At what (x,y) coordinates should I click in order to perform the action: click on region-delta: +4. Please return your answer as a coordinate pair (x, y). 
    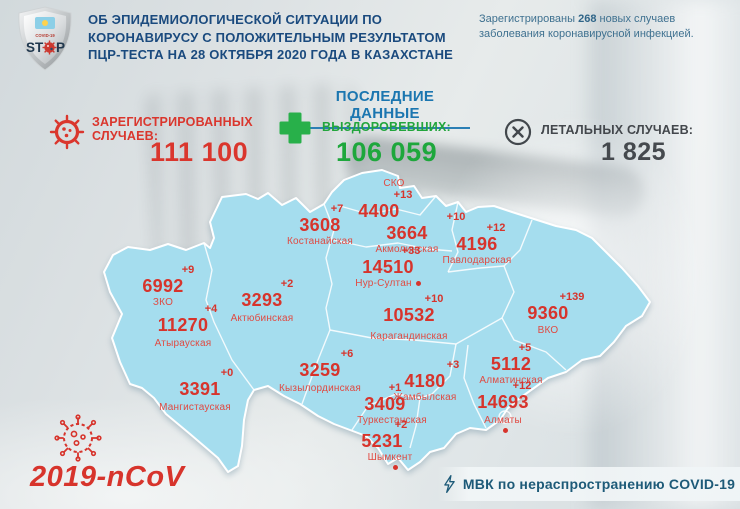
    Looking at the image, I should click on (211, 309).